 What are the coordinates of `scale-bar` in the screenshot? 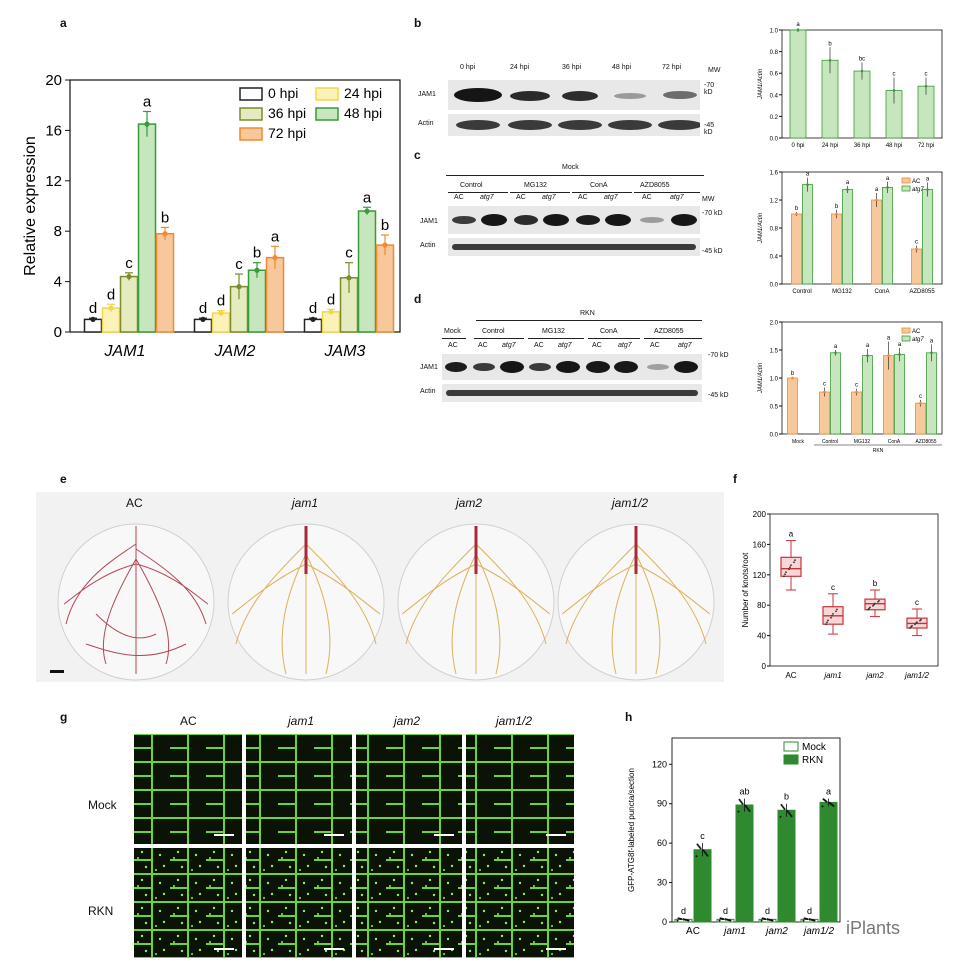 It's located at (57, 671).